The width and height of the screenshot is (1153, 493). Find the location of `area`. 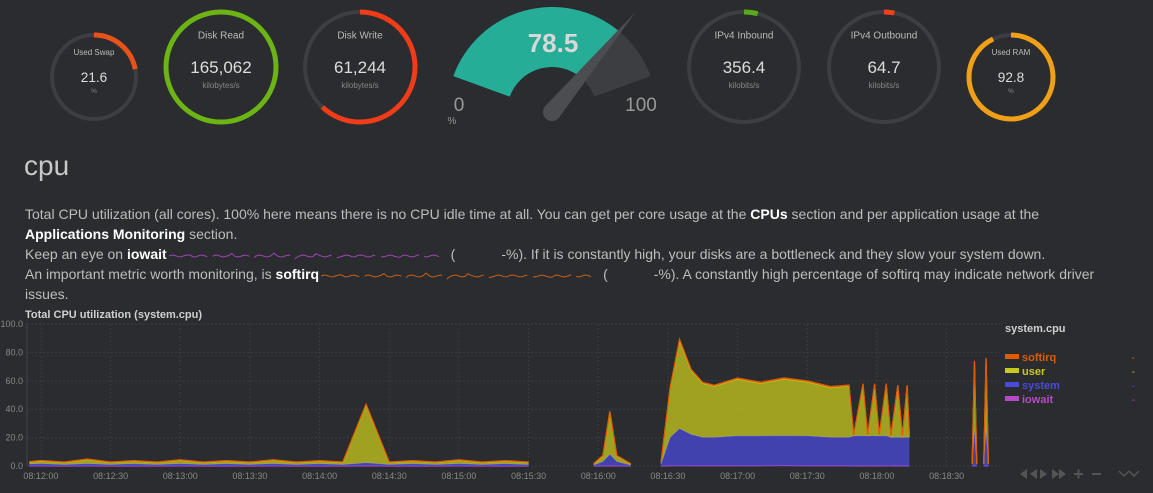

area is located at coordinates (509, 447).